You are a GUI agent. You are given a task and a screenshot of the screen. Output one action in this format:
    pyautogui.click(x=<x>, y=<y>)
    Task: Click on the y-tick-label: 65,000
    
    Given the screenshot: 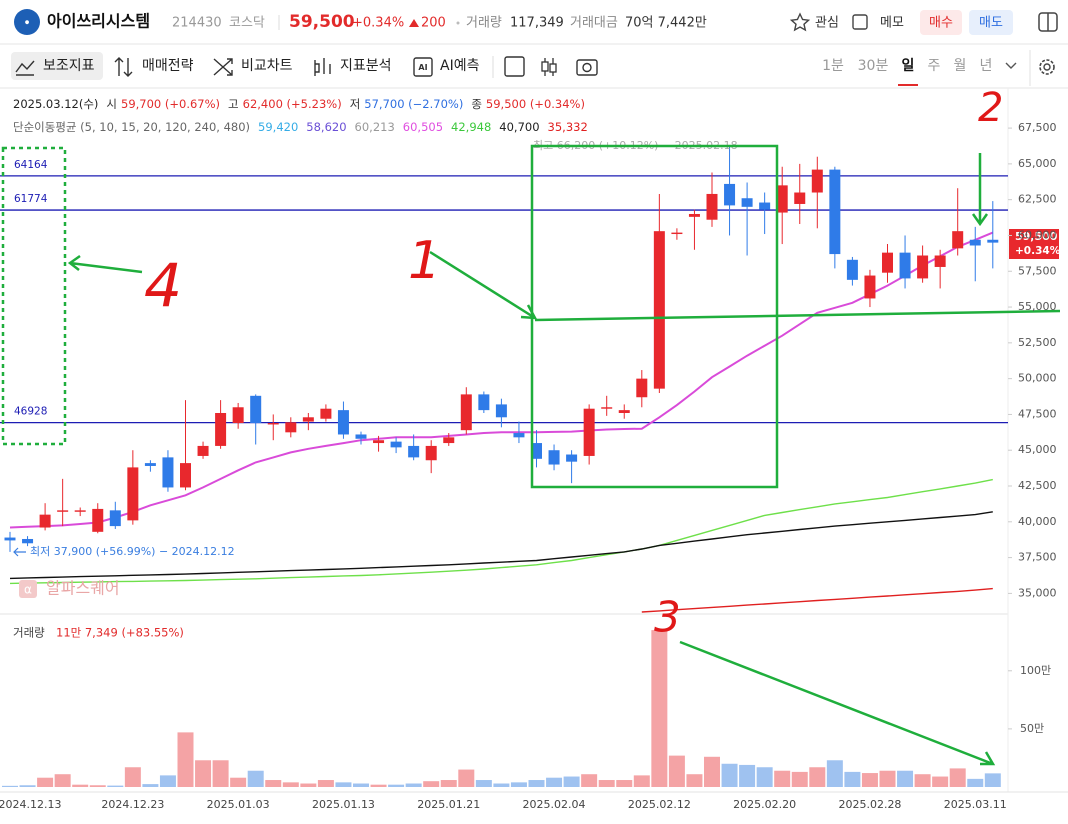 What is the action you would take?
    pyautogui.click(x=1037, y=163)
    